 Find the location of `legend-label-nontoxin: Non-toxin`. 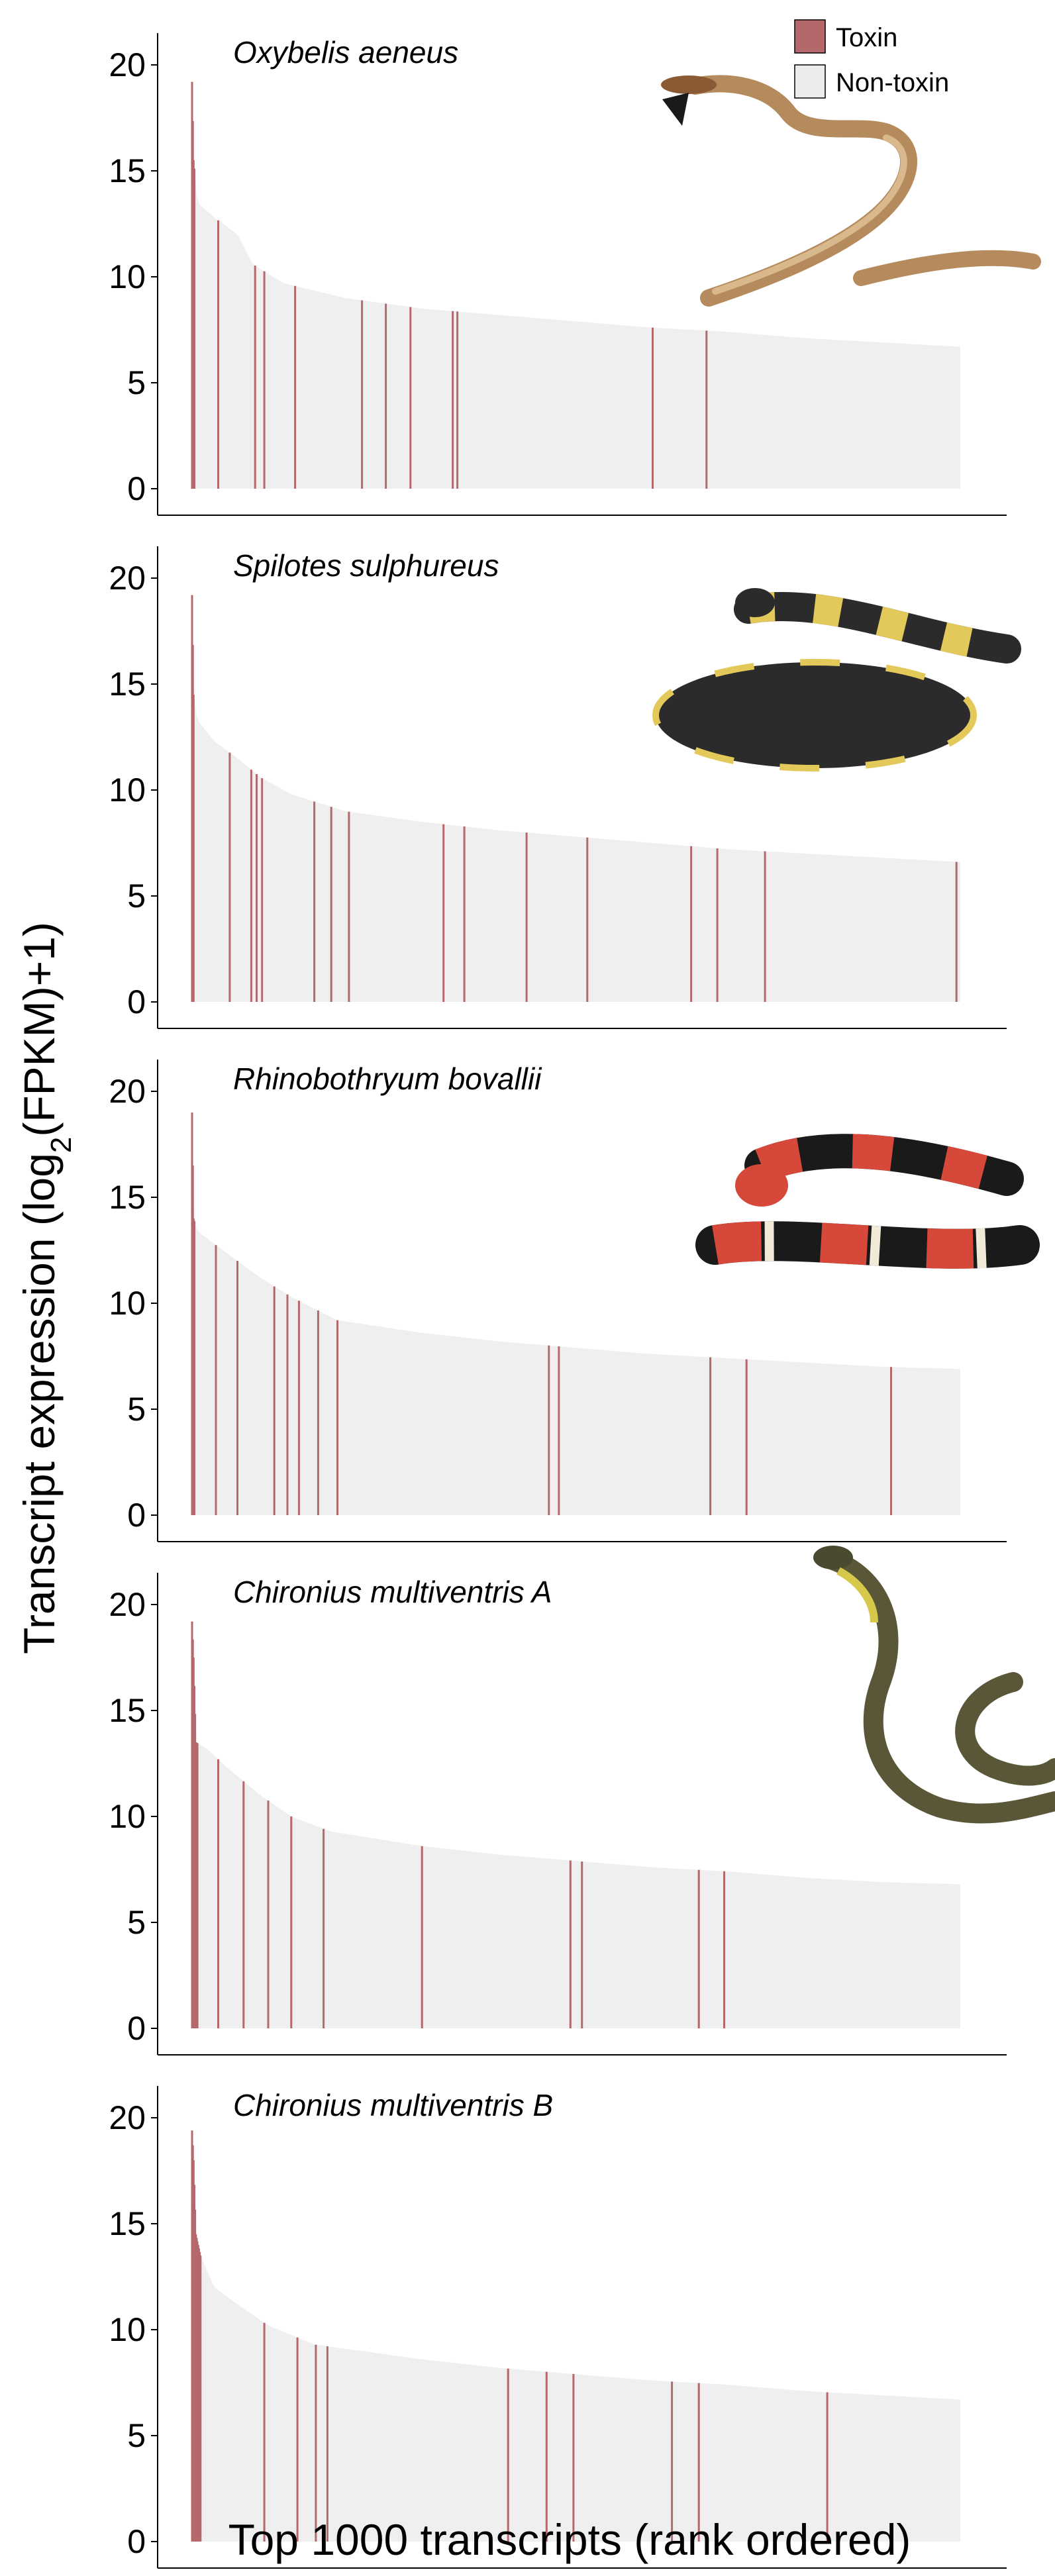

legend-label-nontoxin: Non-toxin is located at coordinates (892, 82).